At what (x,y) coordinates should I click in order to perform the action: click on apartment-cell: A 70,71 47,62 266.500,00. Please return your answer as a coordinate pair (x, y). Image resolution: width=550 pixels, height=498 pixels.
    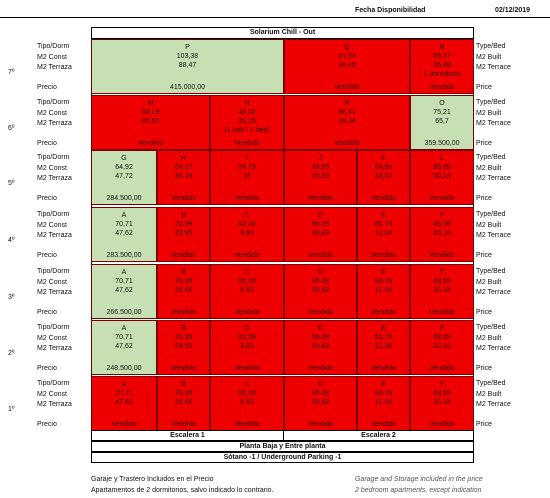
    Looking at the image, I should click on (124, 291).